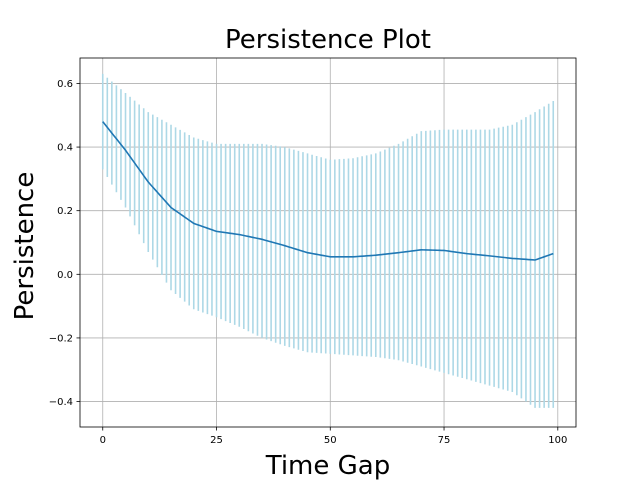  I want to click on y-axis-label: Persistence, so click(25, 246).